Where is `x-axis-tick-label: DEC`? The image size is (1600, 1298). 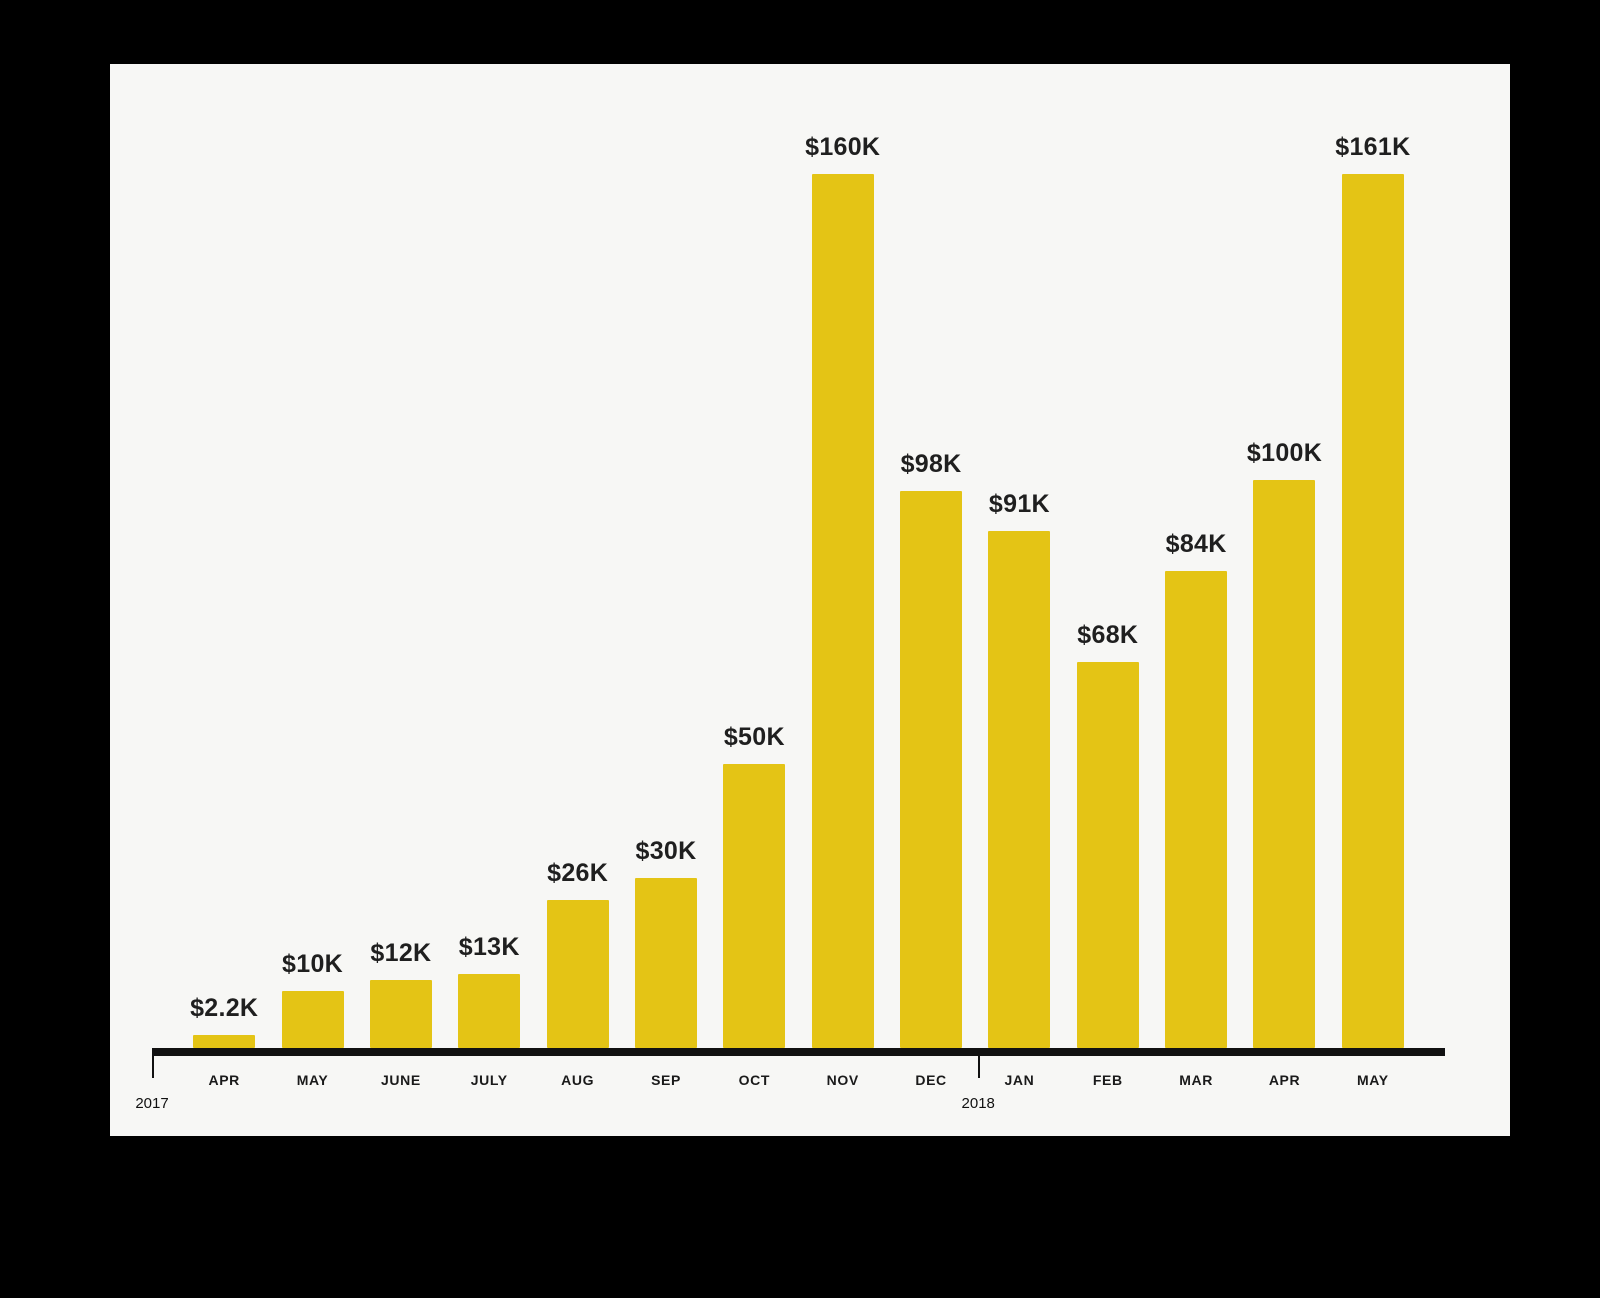
x-axis-tick-label: DEC is located at coordinates (931, 1080).